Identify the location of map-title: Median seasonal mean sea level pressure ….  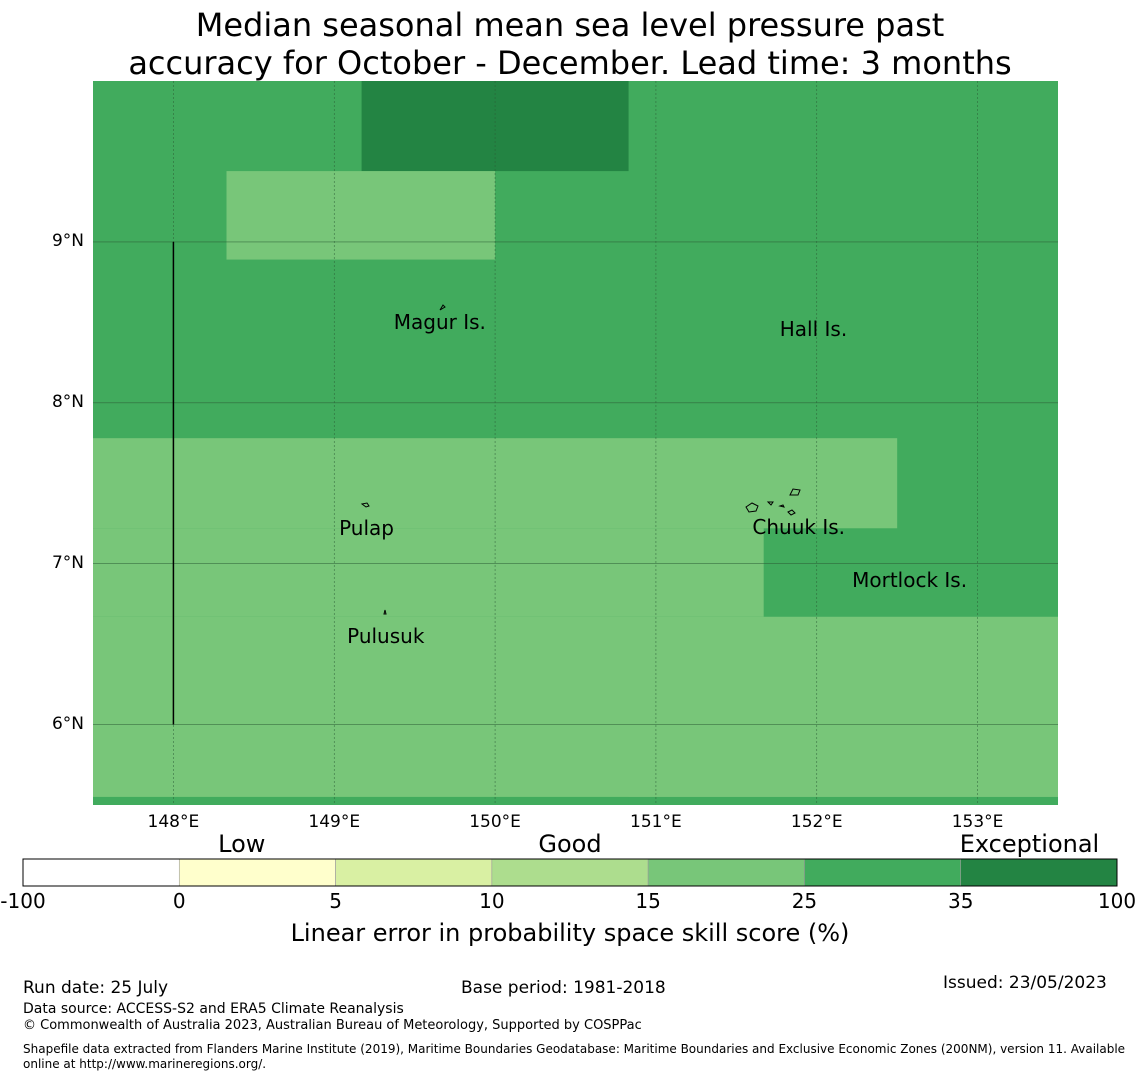
(570, 44).